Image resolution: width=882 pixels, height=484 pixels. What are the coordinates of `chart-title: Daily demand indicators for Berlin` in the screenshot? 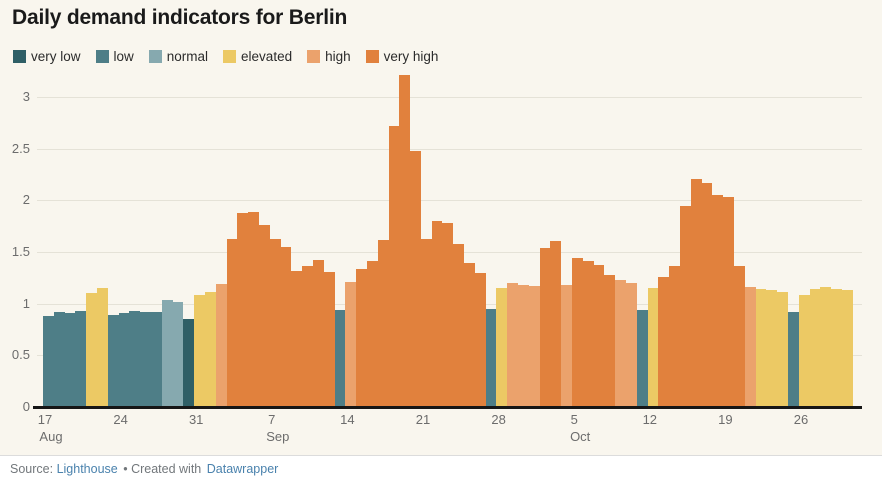 It's located at (180, 17).